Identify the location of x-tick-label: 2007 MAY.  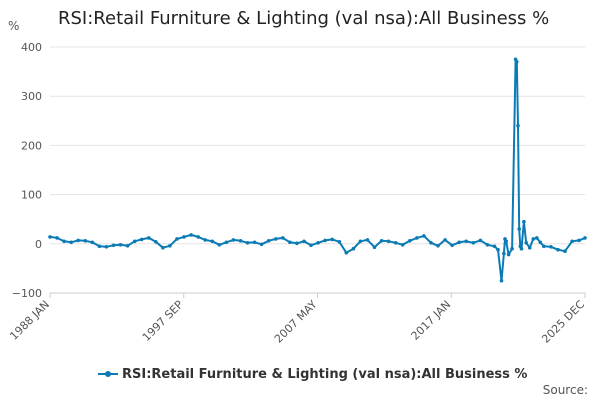
(296, 322).